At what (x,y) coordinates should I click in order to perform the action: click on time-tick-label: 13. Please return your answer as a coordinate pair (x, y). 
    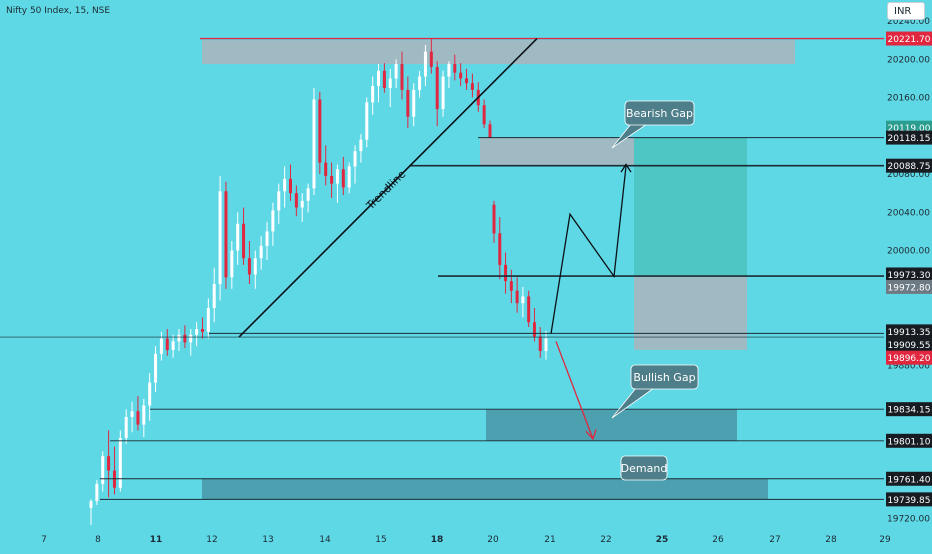
    Looking at the image, I should click on (267, 540).